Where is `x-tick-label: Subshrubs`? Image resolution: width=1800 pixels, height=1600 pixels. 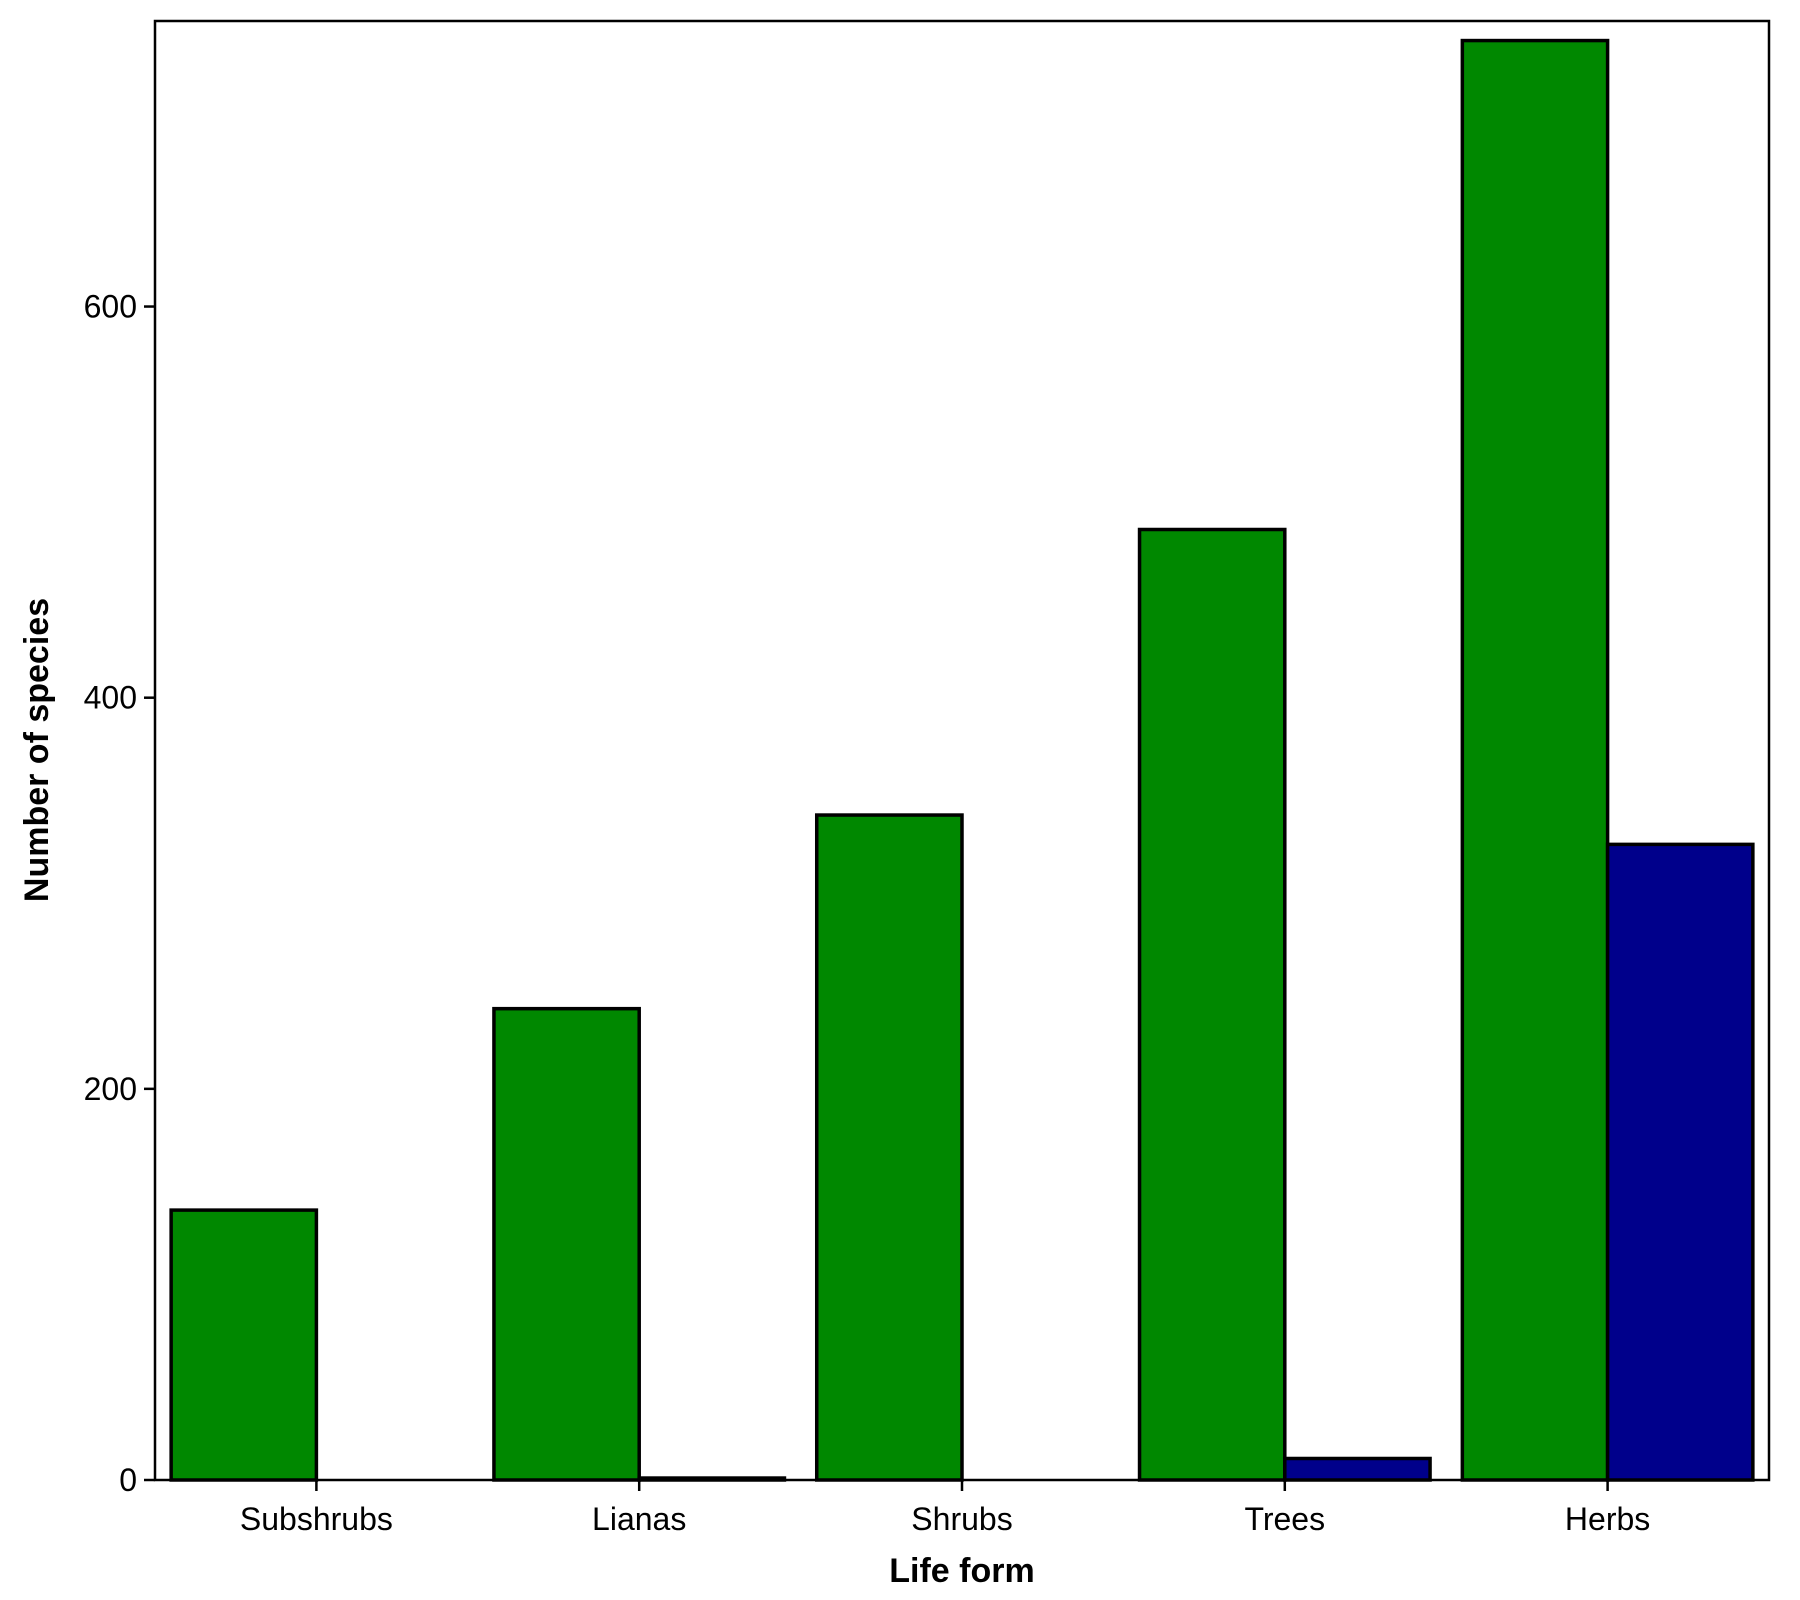
x-tick-label: Subshrubs is located at coordinates (316, 1519).